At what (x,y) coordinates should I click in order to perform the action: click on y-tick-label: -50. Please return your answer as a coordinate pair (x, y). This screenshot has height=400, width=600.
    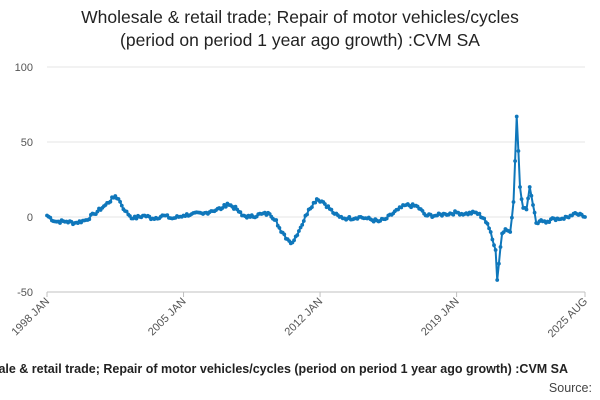
    Looking at the image, I should click on (25, 293).